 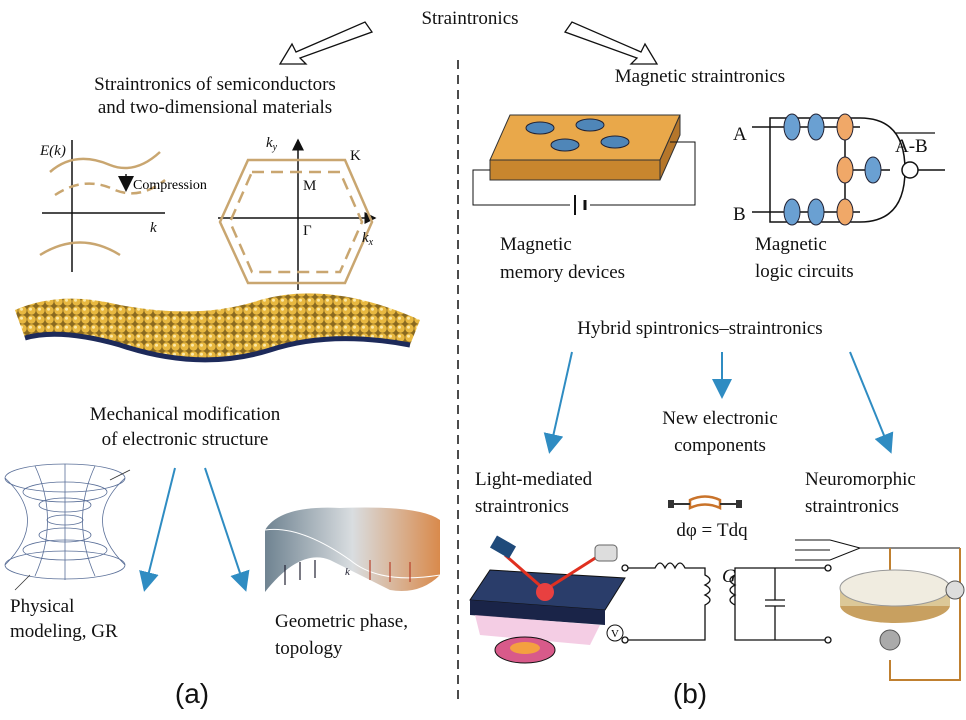 I want to click on light-device: V, so click(x=547, y=599).